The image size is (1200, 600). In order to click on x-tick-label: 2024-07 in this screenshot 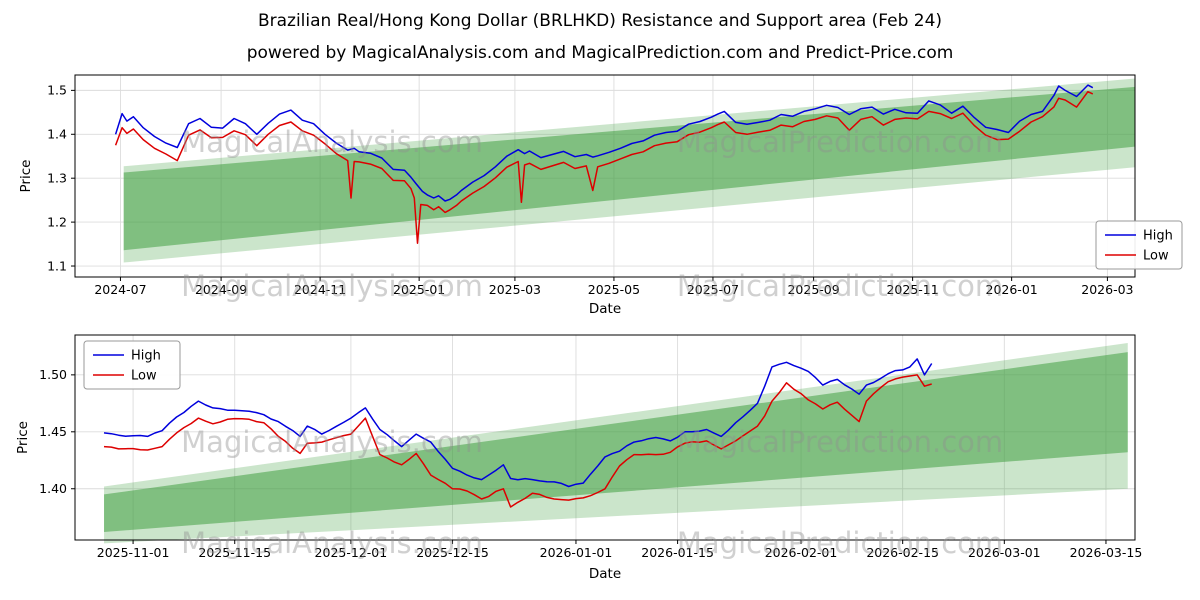, I will do `click(120, 289)`.